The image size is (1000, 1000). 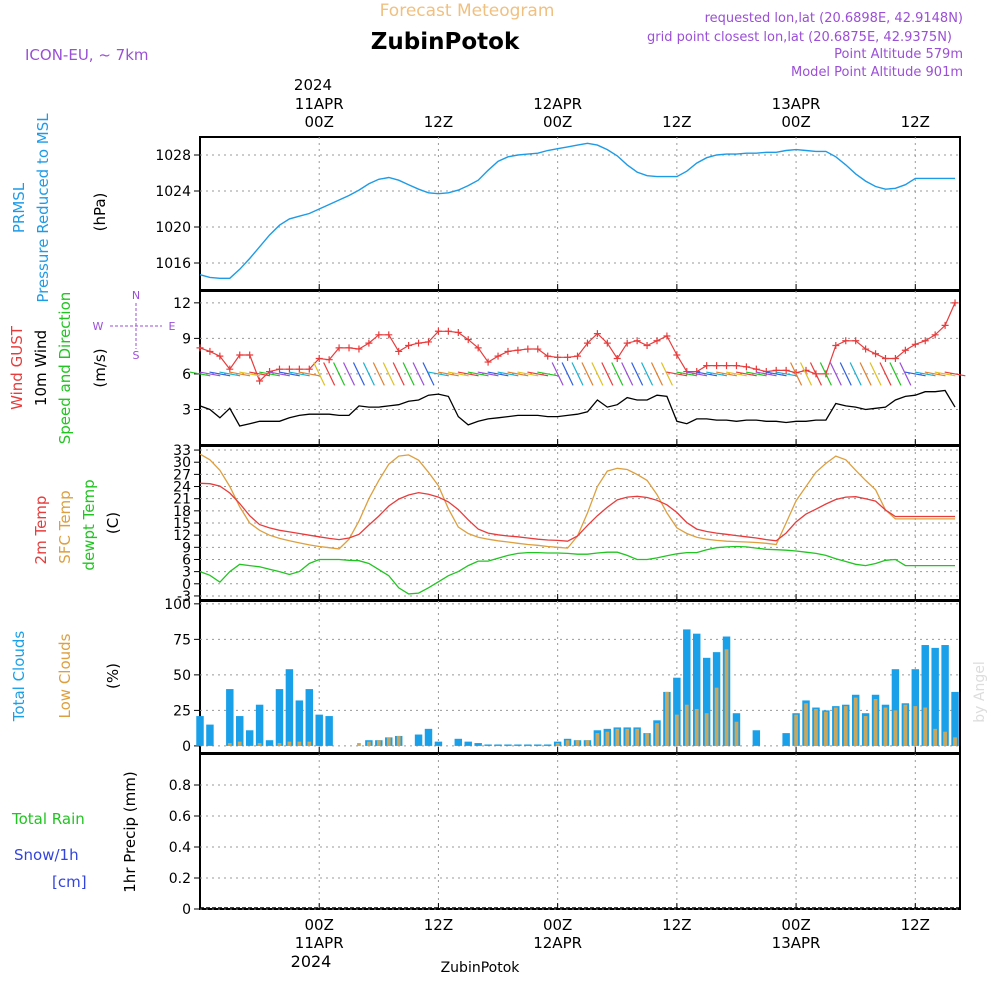 What do you see at coordinates (180, 879) in the screenshot?
I see `y-tick-label: 0.2` at bounding box center [180, 879].